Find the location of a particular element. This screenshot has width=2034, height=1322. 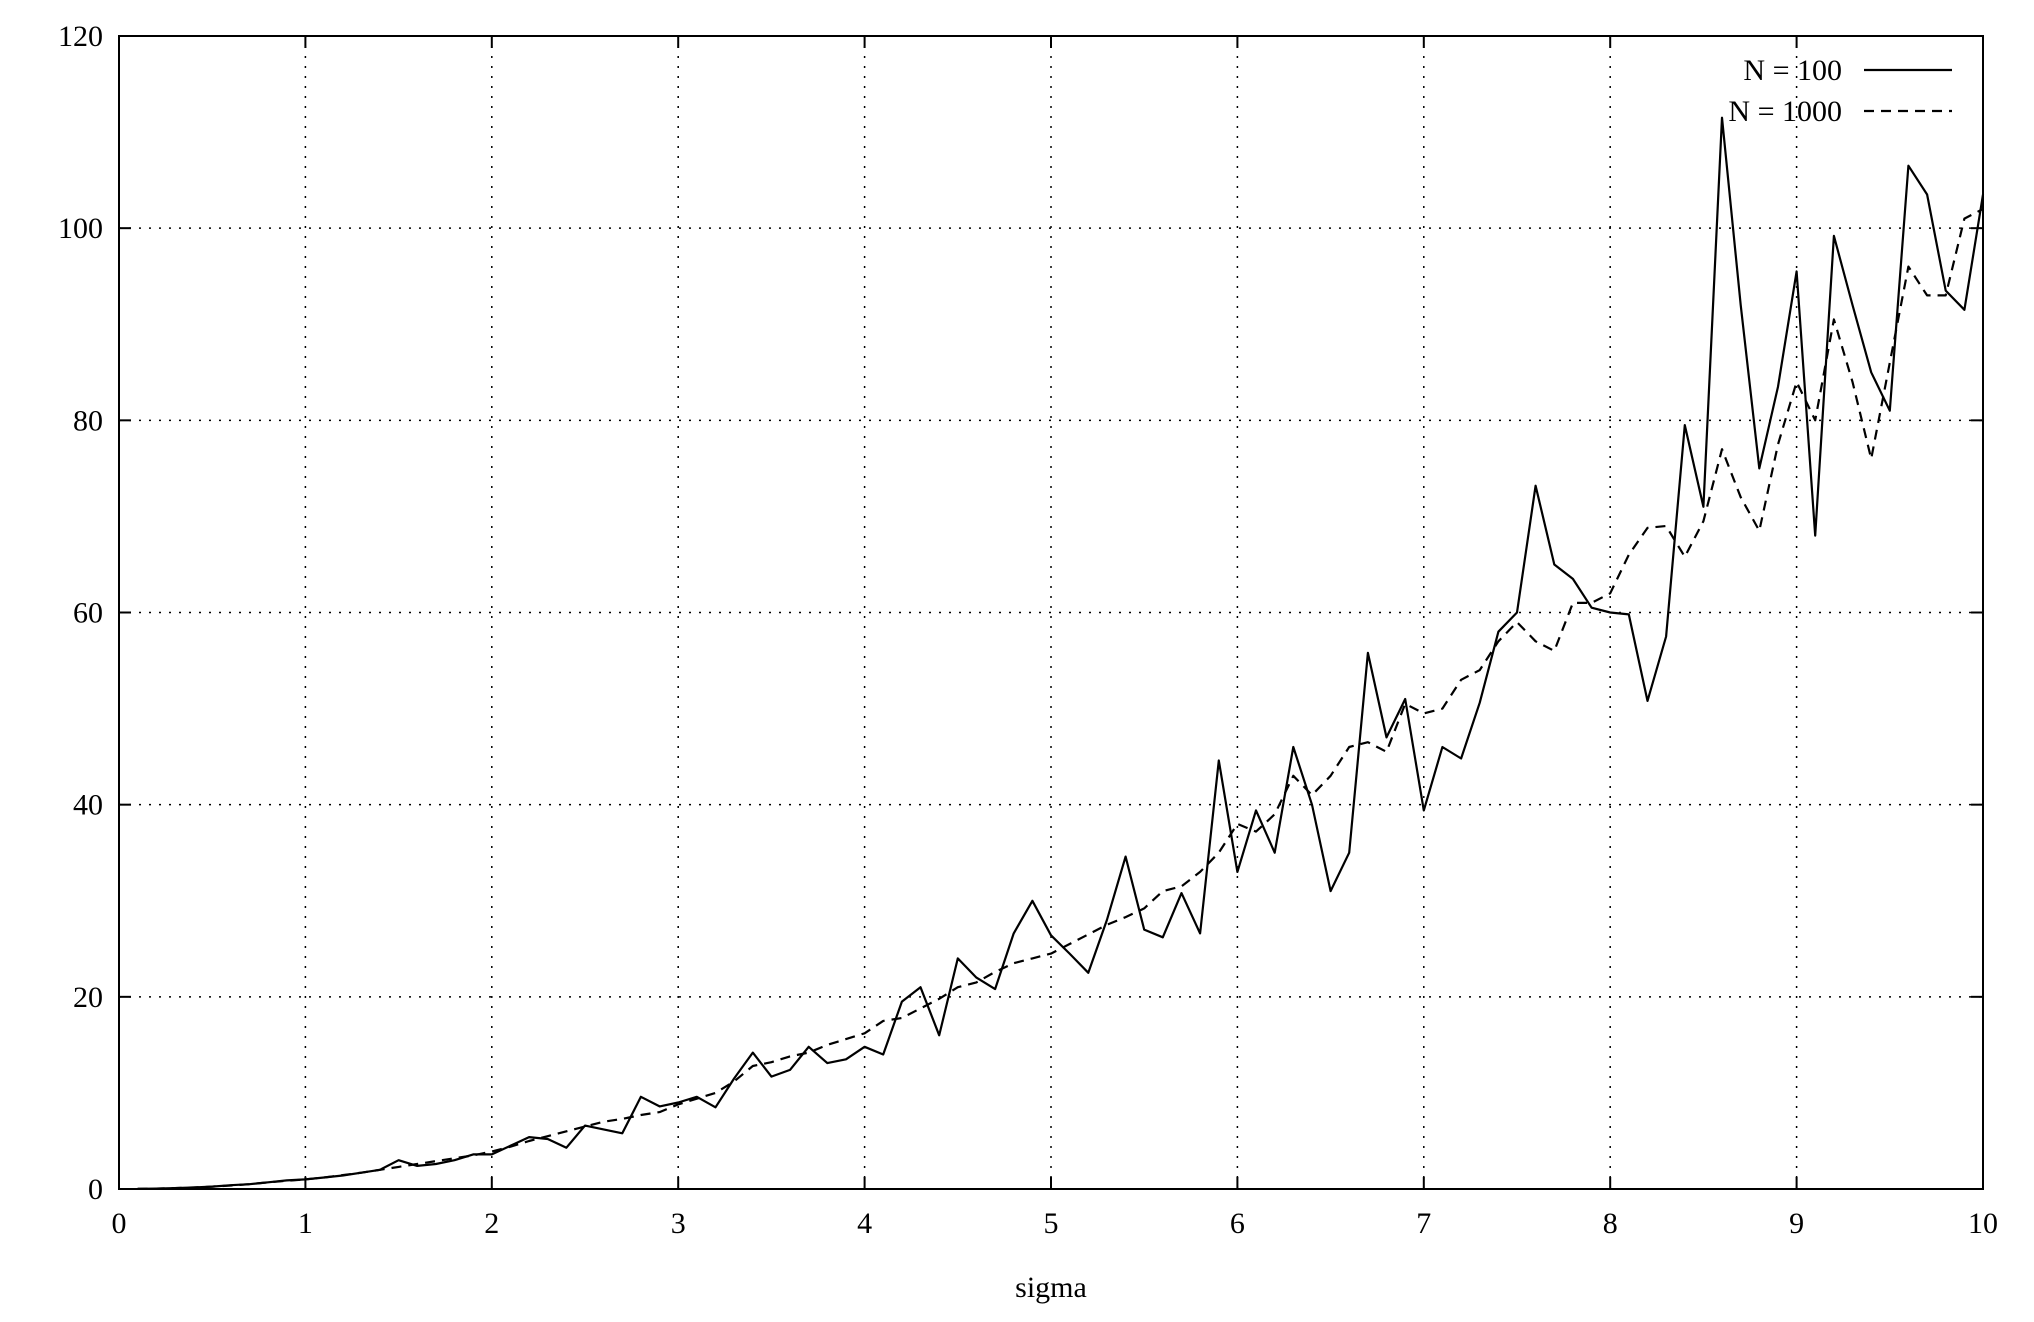

x-tick-label: 9 is located at coordinates (1796, 1223).